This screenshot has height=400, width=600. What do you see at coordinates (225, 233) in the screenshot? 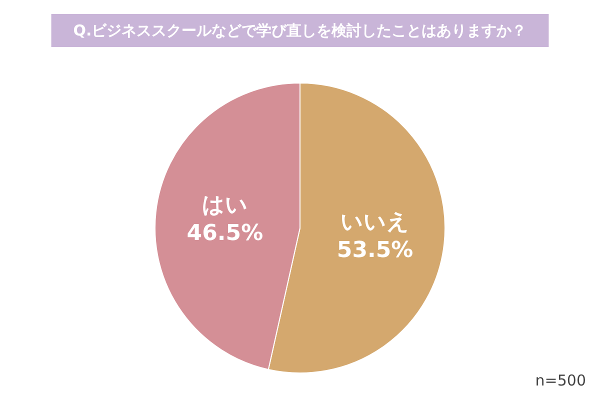
I see `data-label: 46.5%` at bounding box center [225, 233].